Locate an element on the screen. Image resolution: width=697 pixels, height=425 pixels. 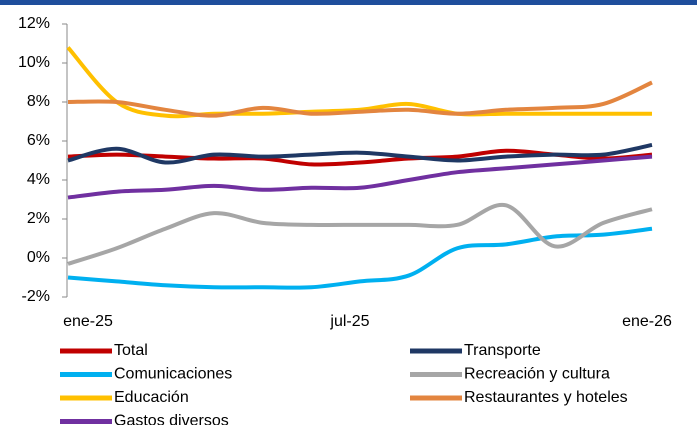
legend-label: Gastos diversos is located at coordinates (171, 419).